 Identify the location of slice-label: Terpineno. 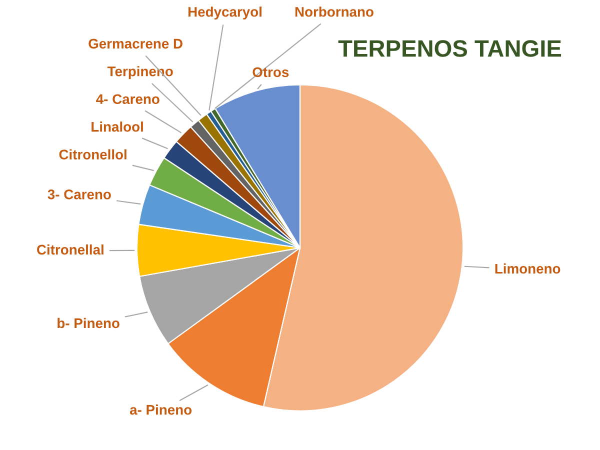
(140, 73).